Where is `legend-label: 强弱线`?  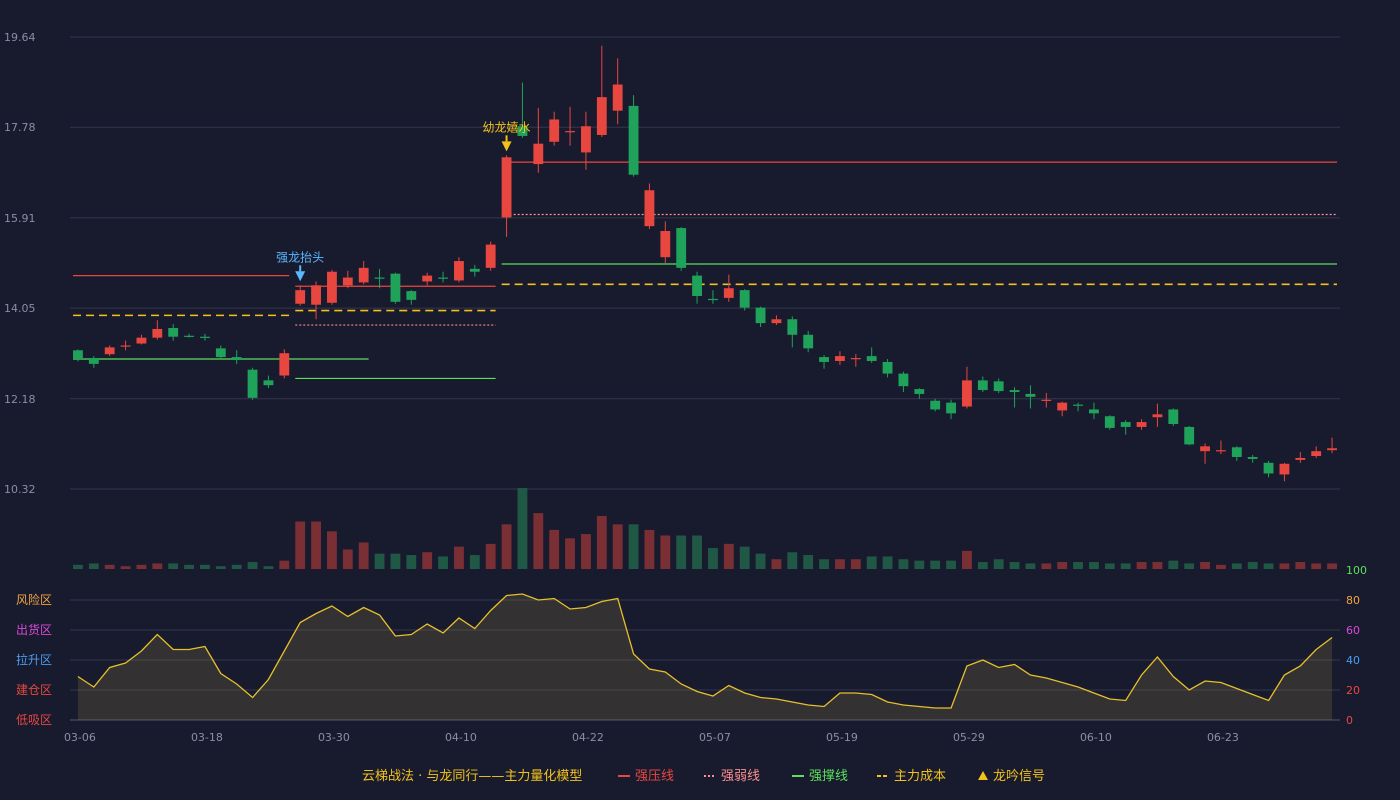 legend-label: 强弱线 is located at coordinates (740, 776).